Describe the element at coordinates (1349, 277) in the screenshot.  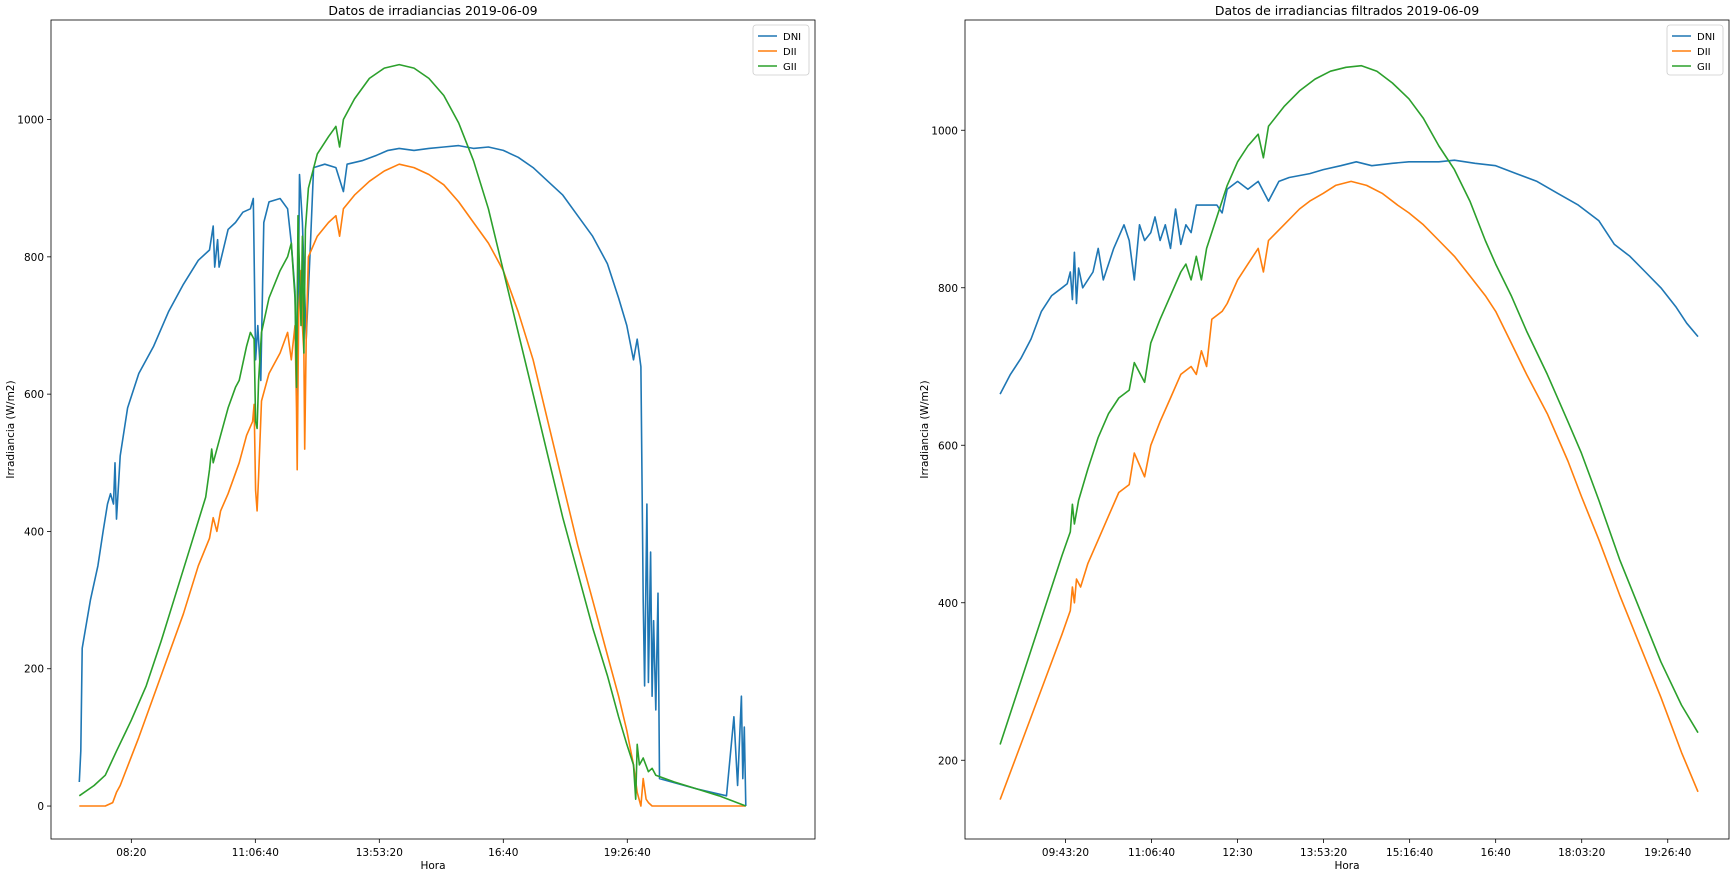
I see `series-line-dni` at that location.